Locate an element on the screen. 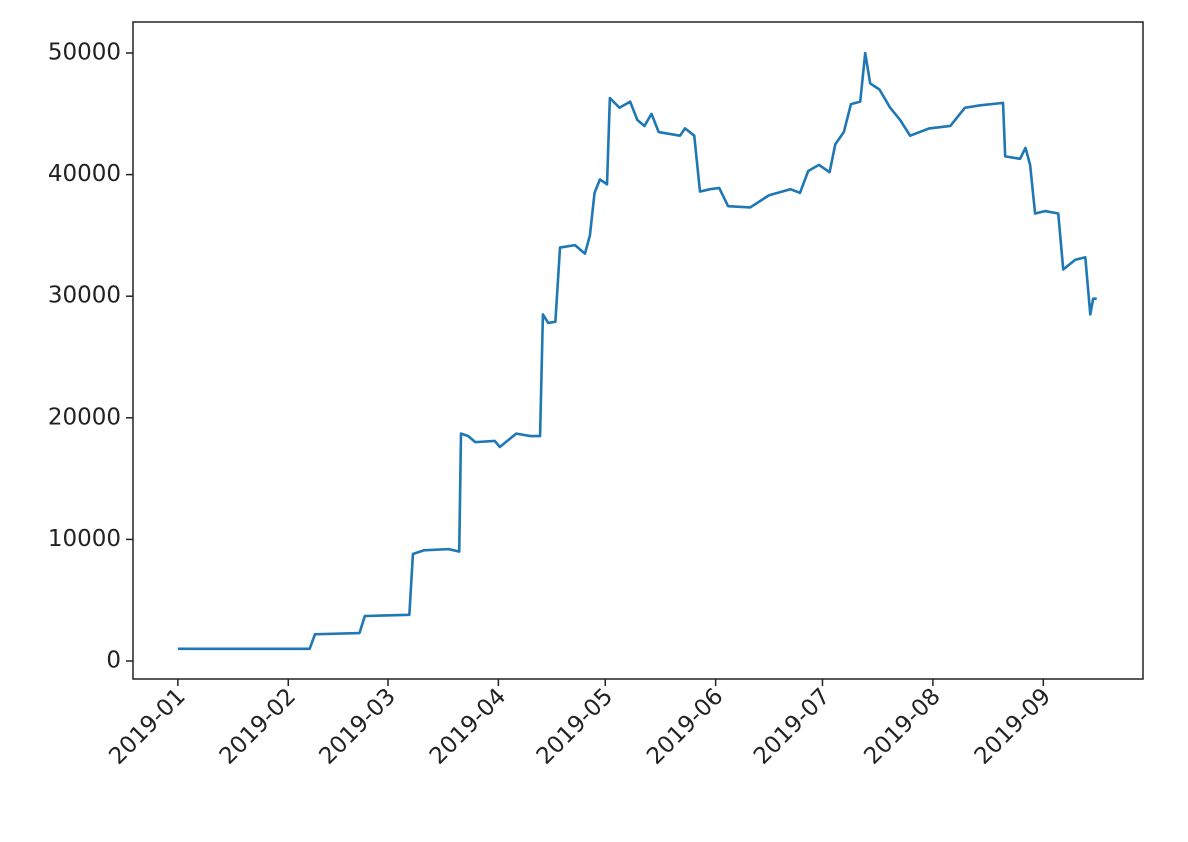  y-tick-label: 30000 is located at coordinates (84, 296).